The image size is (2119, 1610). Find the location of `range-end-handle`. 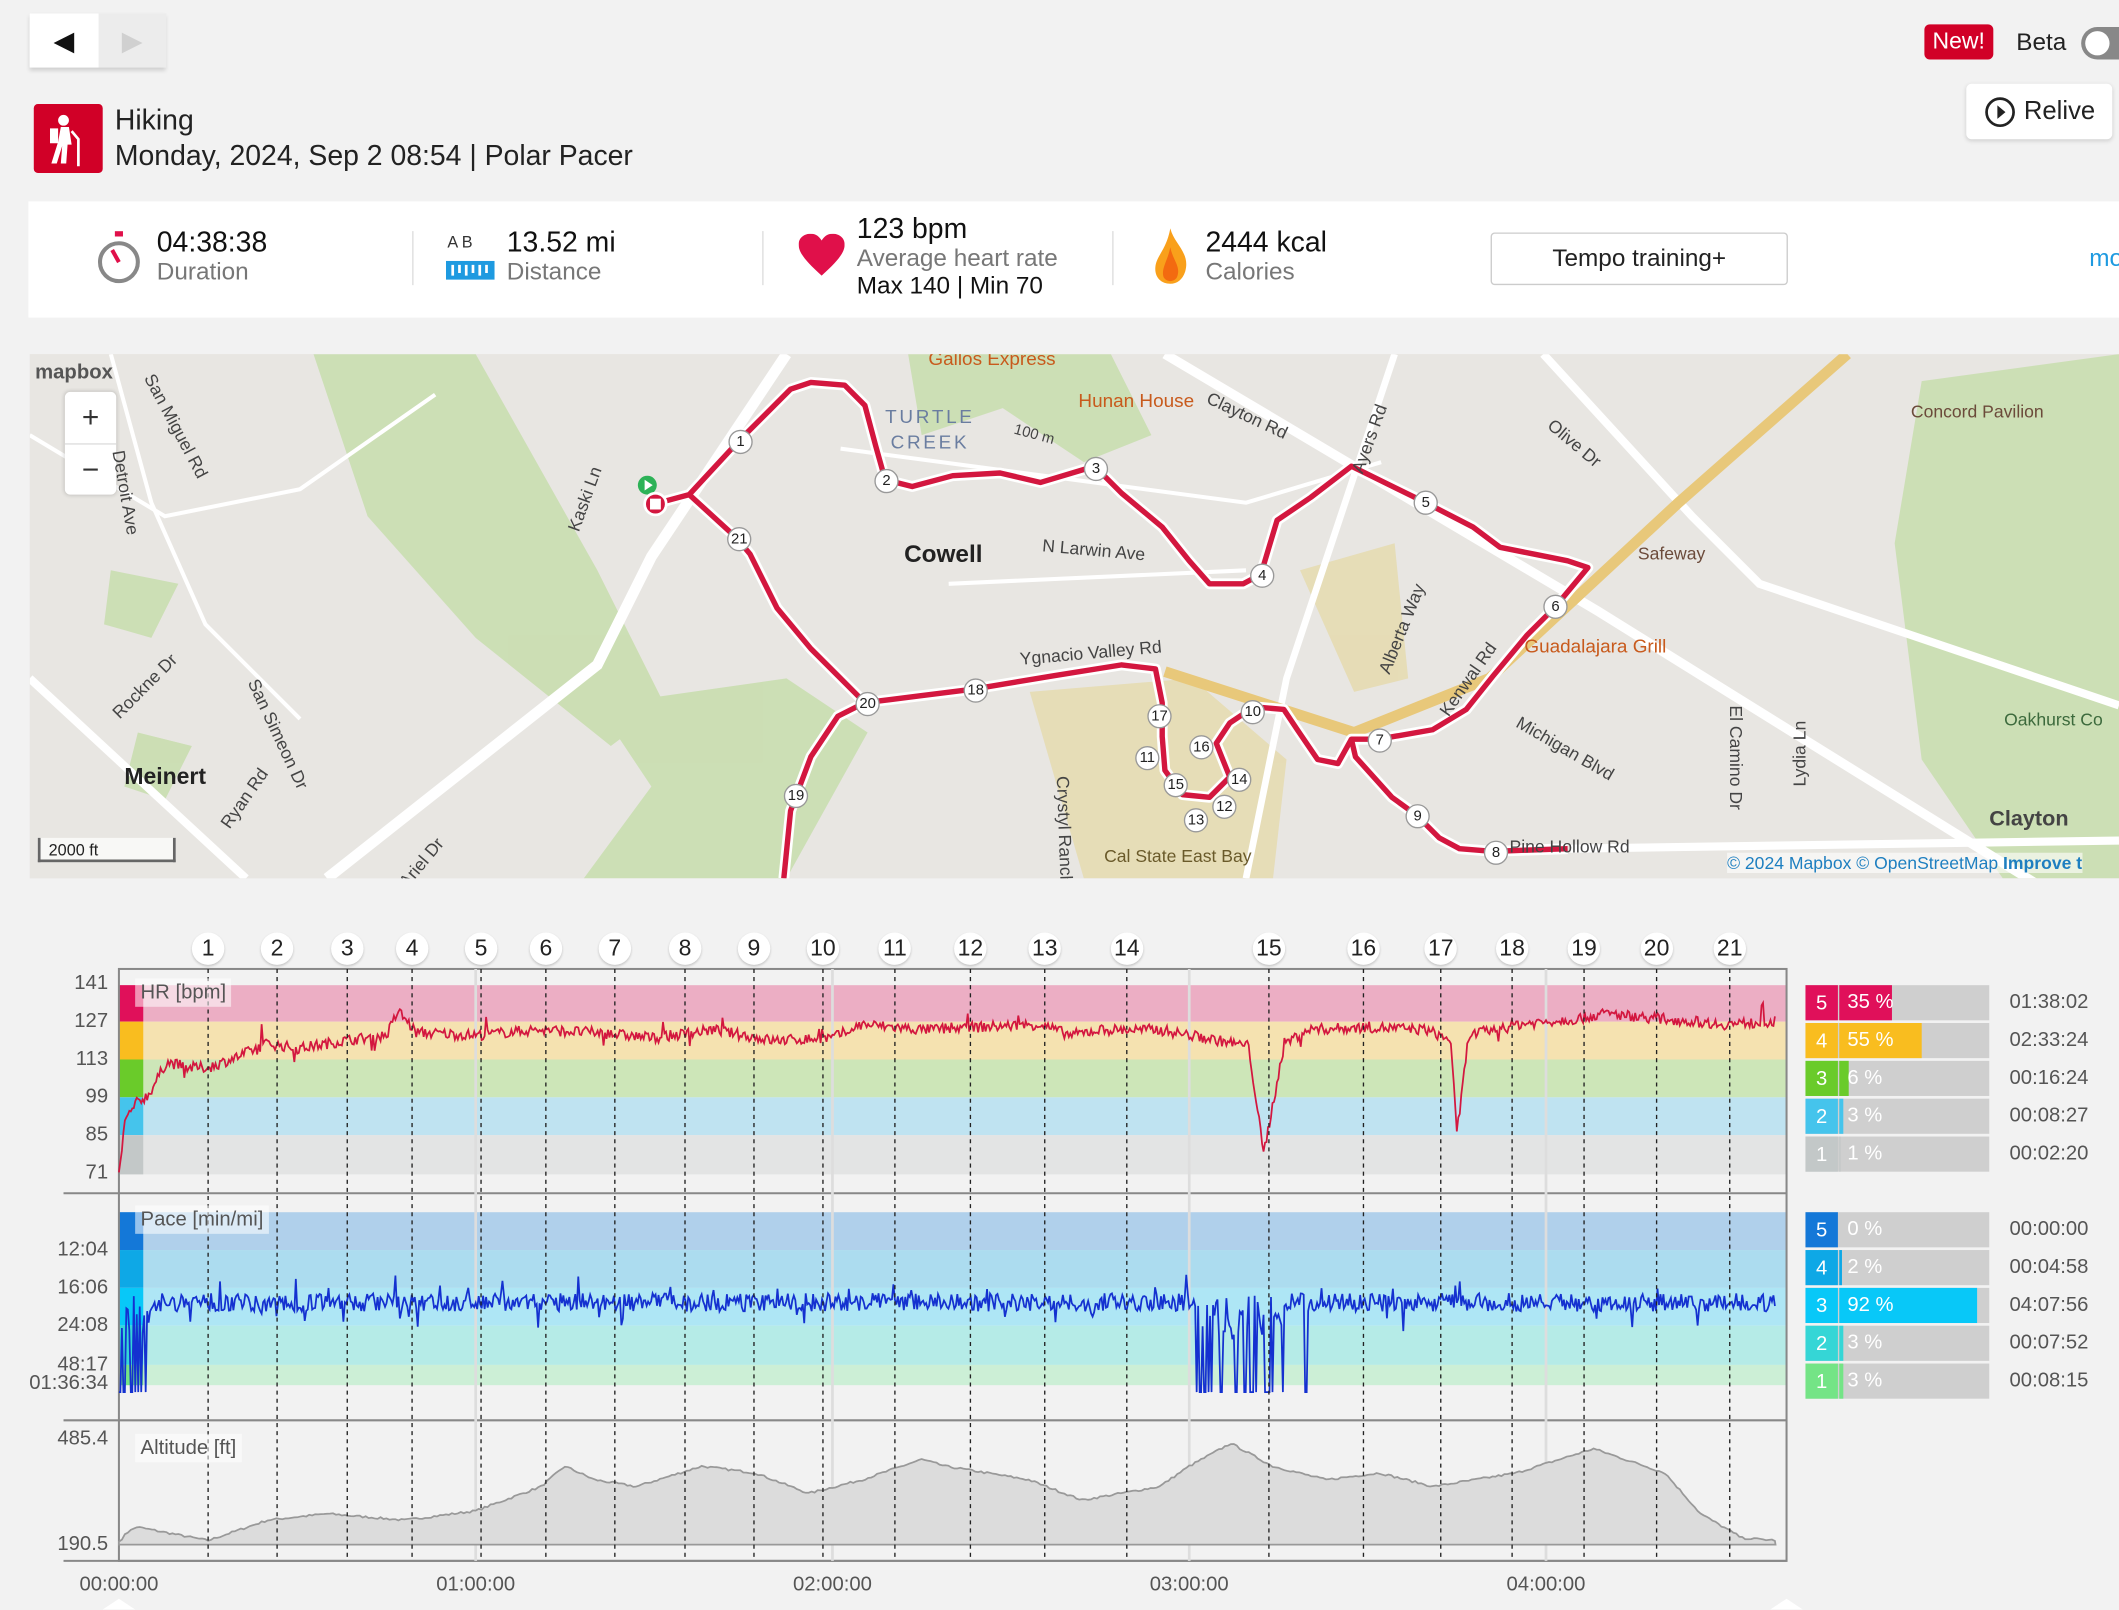

range-end-handle is located at coordinates (1786, 1604).